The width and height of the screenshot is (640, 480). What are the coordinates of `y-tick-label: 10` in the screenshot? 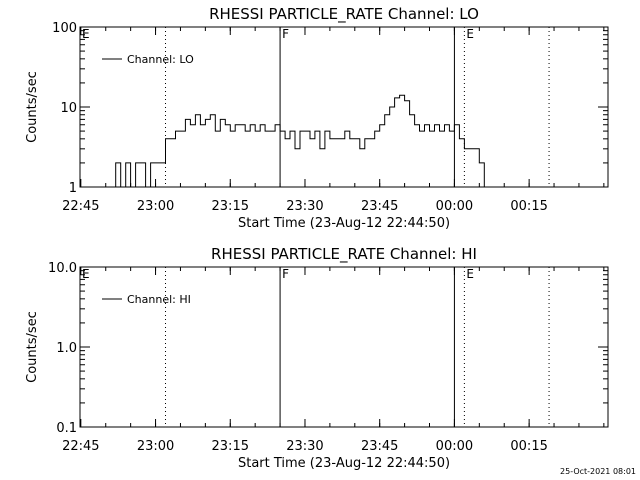 It's located at (68, 108).